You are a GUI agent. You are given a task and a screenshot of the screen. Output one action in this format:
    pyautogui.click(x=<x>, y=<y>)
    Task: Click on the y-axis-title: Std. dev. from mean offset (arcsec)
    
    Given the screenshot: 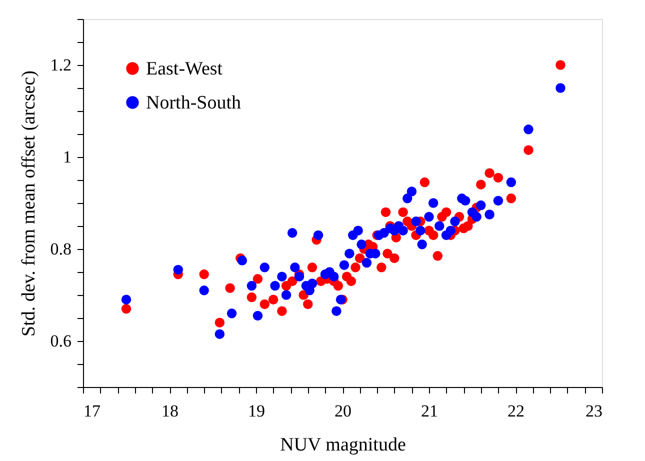 What is the action you would take?
    pyautogui.click(x=29, y=203)
    